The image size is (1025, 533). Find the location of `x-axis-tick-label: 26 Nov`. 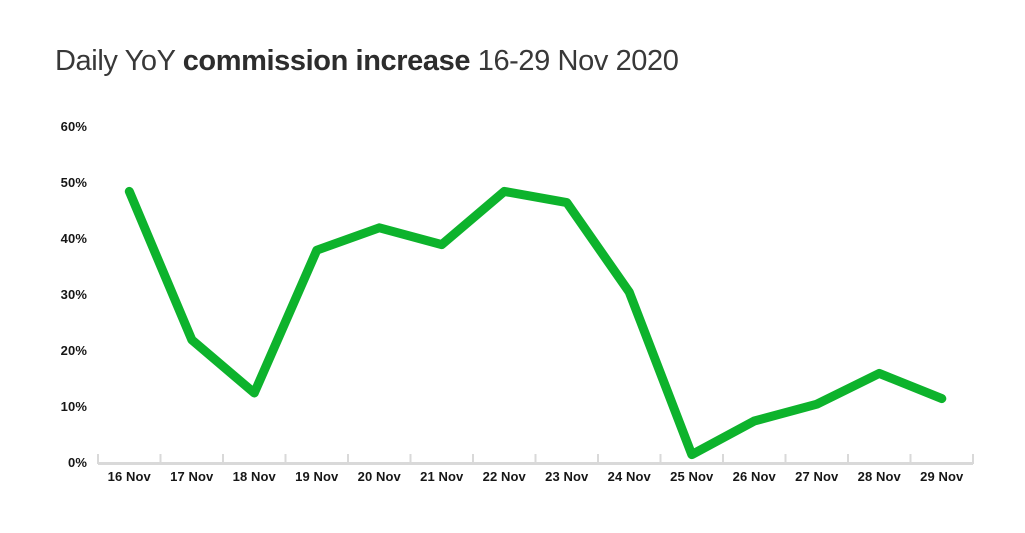

x-axis-tick-label: 26 Nov is located at coordinates (754, 476).